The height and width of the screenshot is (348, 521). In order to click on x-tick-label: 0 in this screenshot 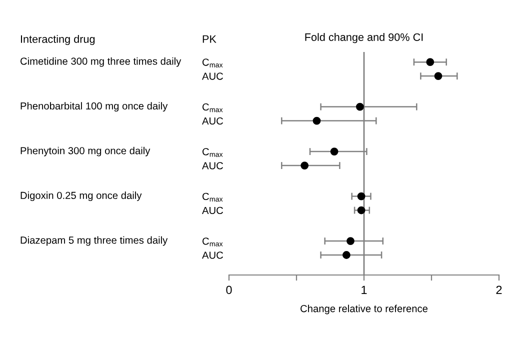, I will do `click(229, 290)`.